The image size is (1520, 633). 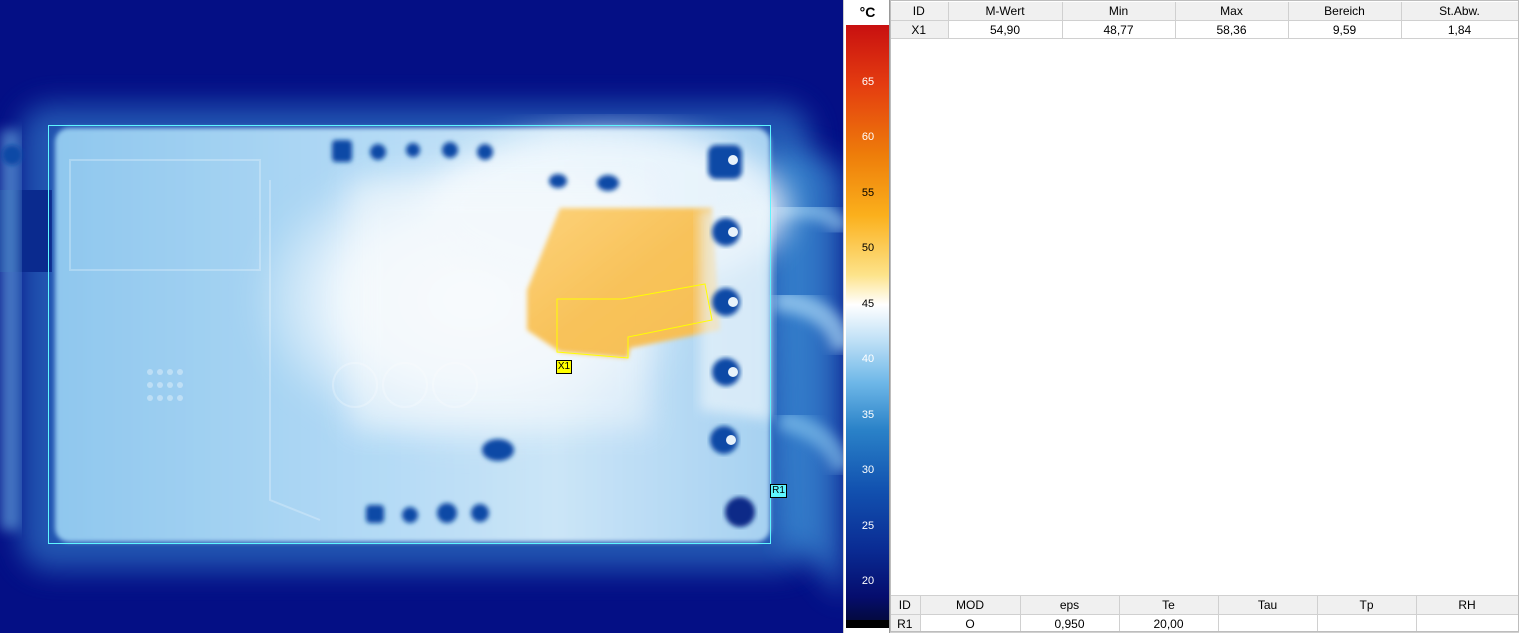 What do you see at coordinates (1005, 11) in the screenshot?
I see `measurement-header-m-wert: M-Wert` at bounding box center [1005, 11].